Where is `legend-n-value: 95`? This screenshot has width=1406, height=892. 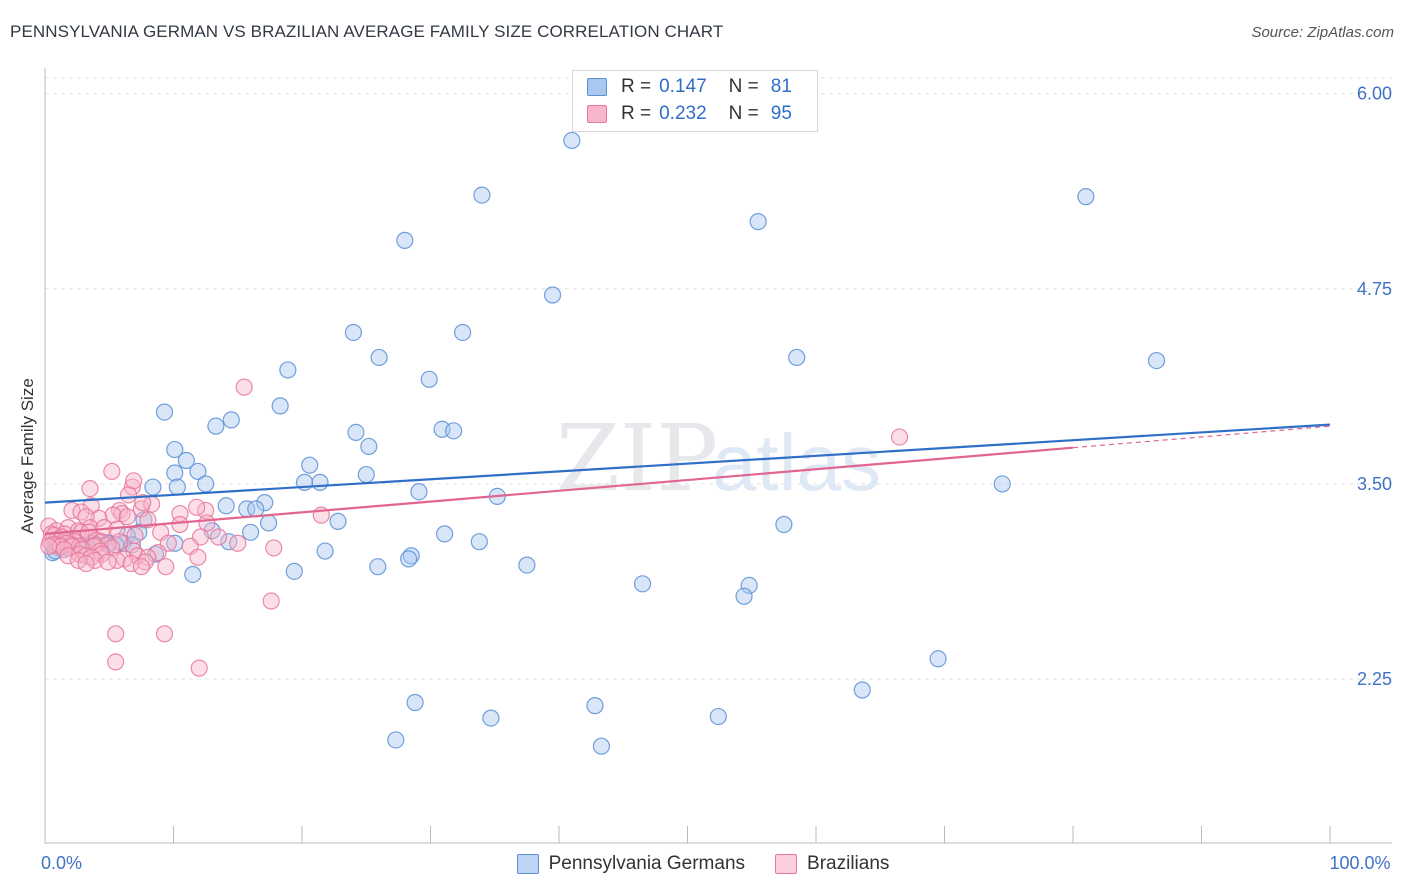
legend-n-value: 95 is located at coordinates (781, 113).